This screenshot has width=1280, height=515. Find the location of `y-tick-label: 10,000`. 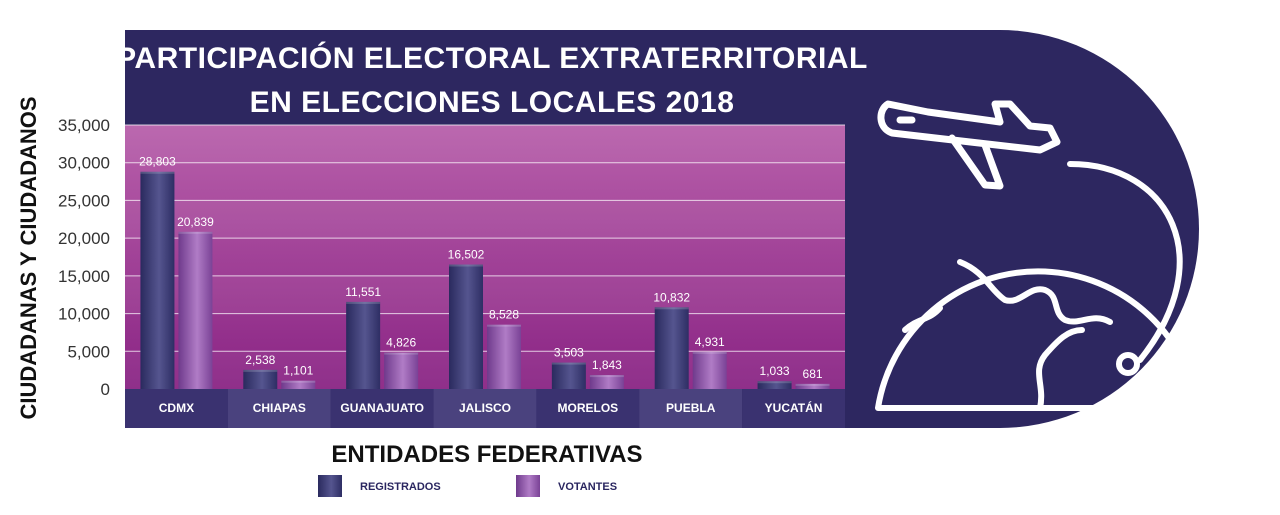

y-tick-label: 10,000 is located at coordinates (84, 314).